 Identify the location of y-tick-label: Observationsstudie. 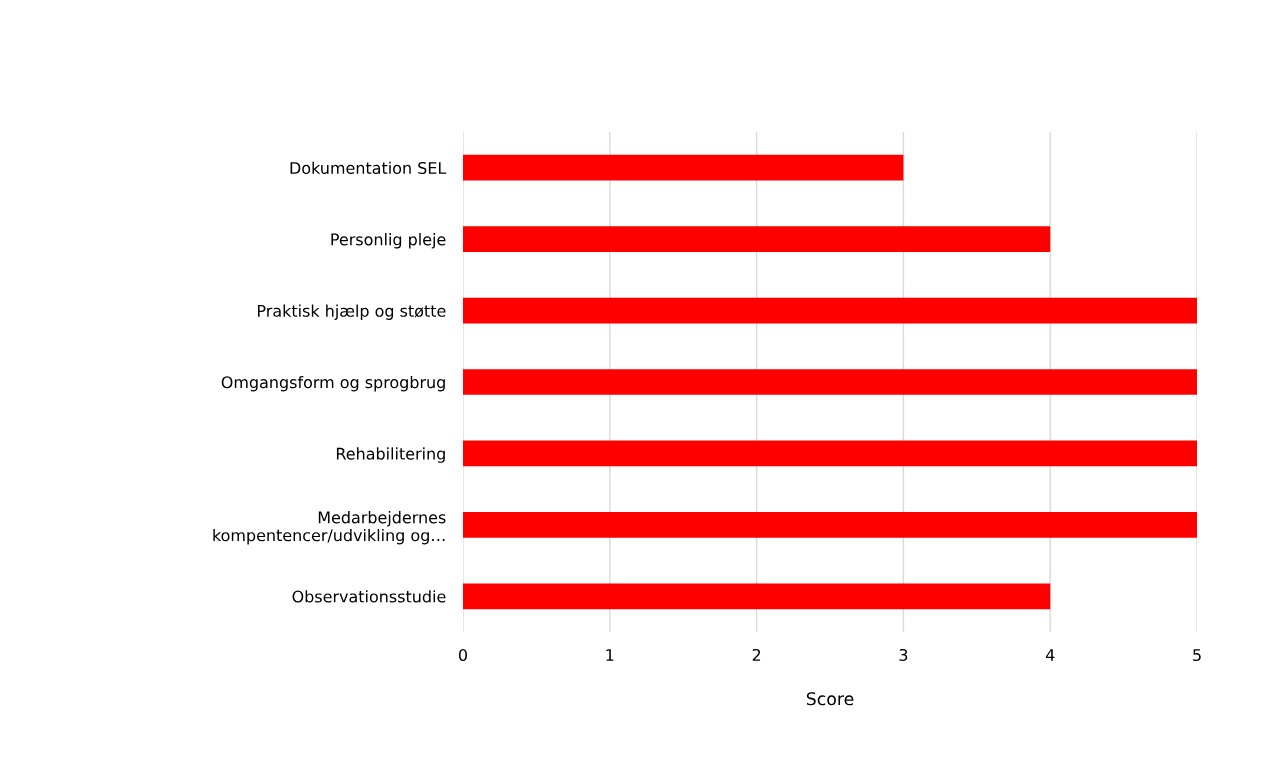
(369, 596).